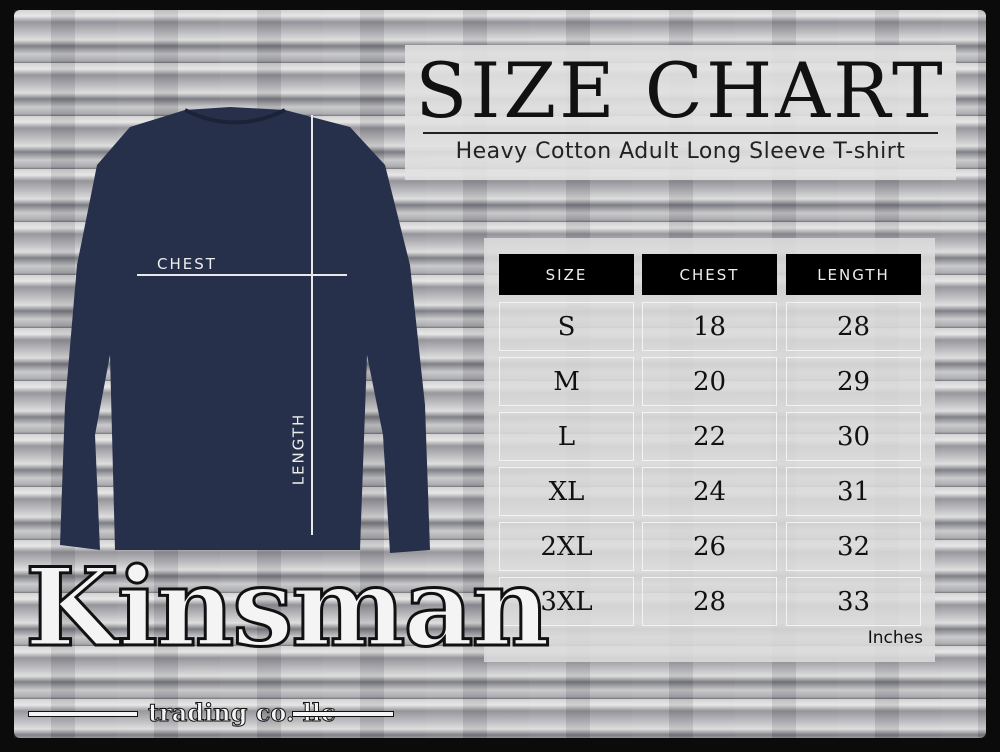 The image size is (1000, 752). What do you see at coordinates (853, 326) in the screenshot?
I see `cell-length: 28` at bounding box center [853, 326].